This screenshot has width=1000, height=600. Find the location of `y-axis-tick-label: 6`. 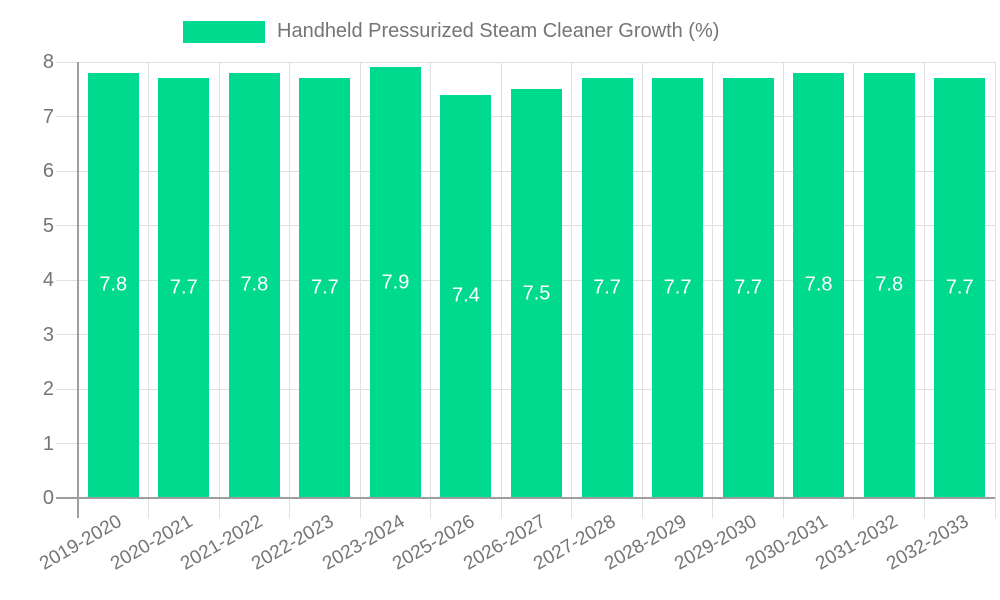

y-axis-tick-label: 6 is located at coordinates (48, 171).